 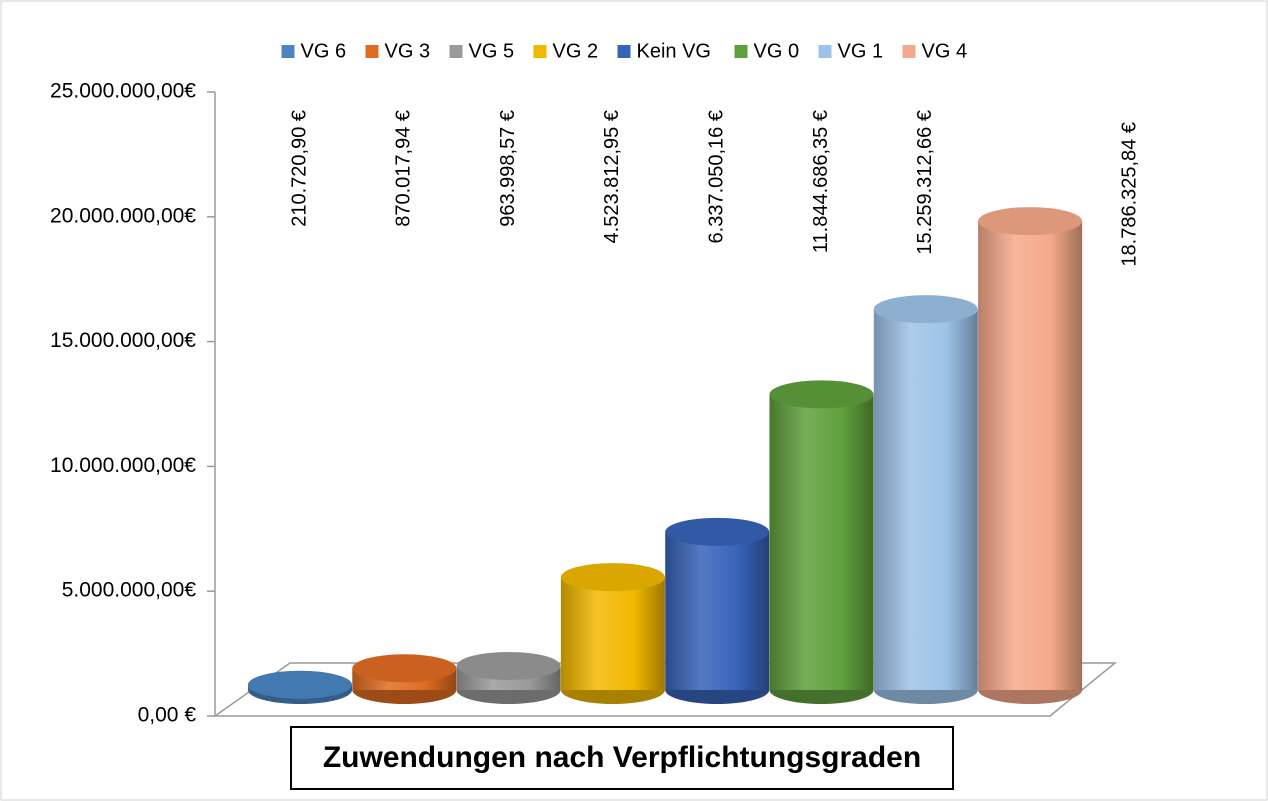 I want to click on y-tick-label: 0,00 €, so click(x=167, y=715).